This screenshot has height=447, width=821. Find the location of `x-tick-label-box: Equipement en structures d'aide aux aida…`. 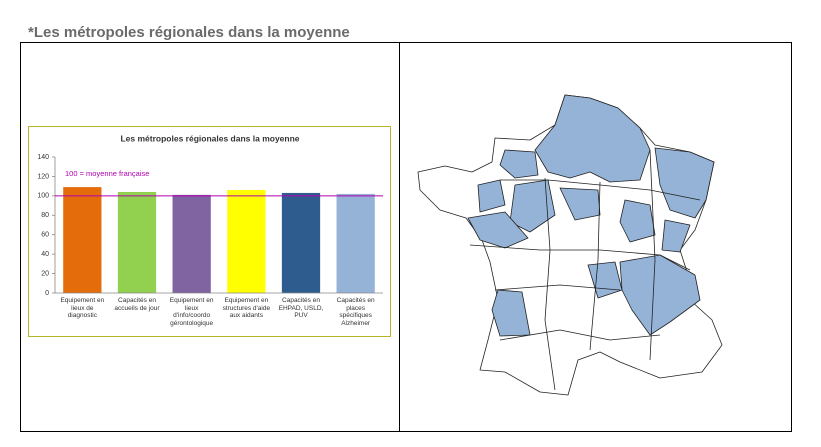

x-tick-label-box: Equipement en structures d'aide aux aida… is located at coordinates (246, 308).